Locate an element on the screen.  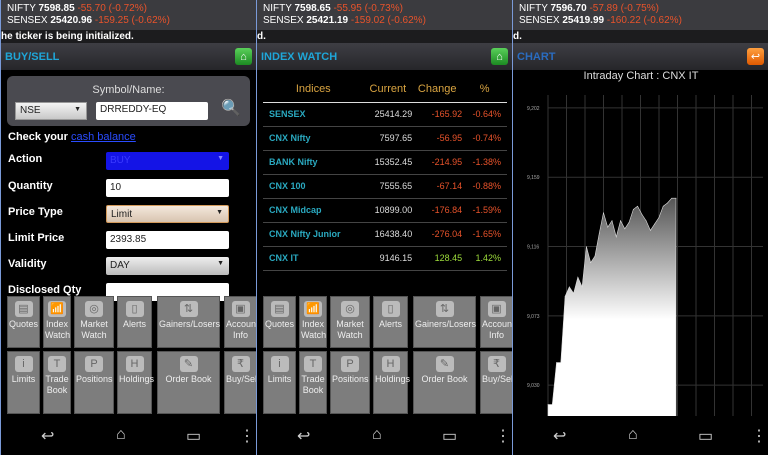
table-row: CNX Midcap 10899.00 -176.84 -1.59% is located at coordinates (385, 210).